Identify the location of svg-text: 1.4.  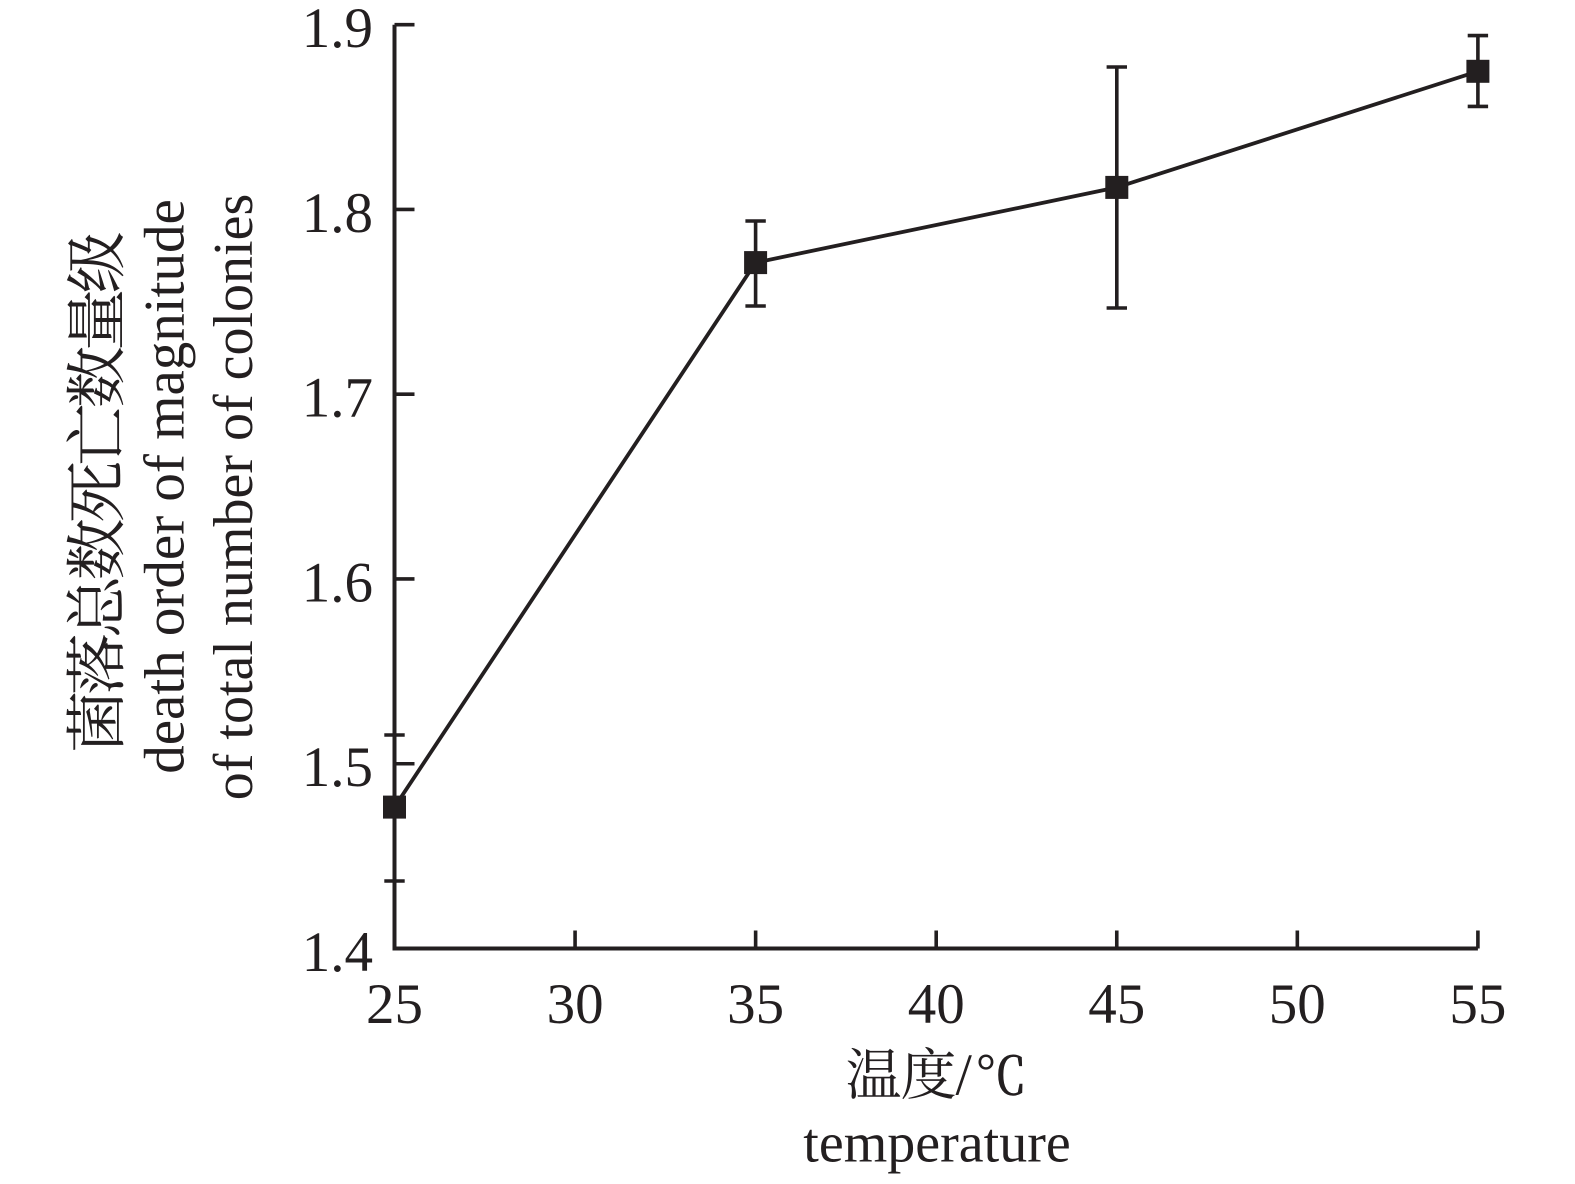
(337, 952).